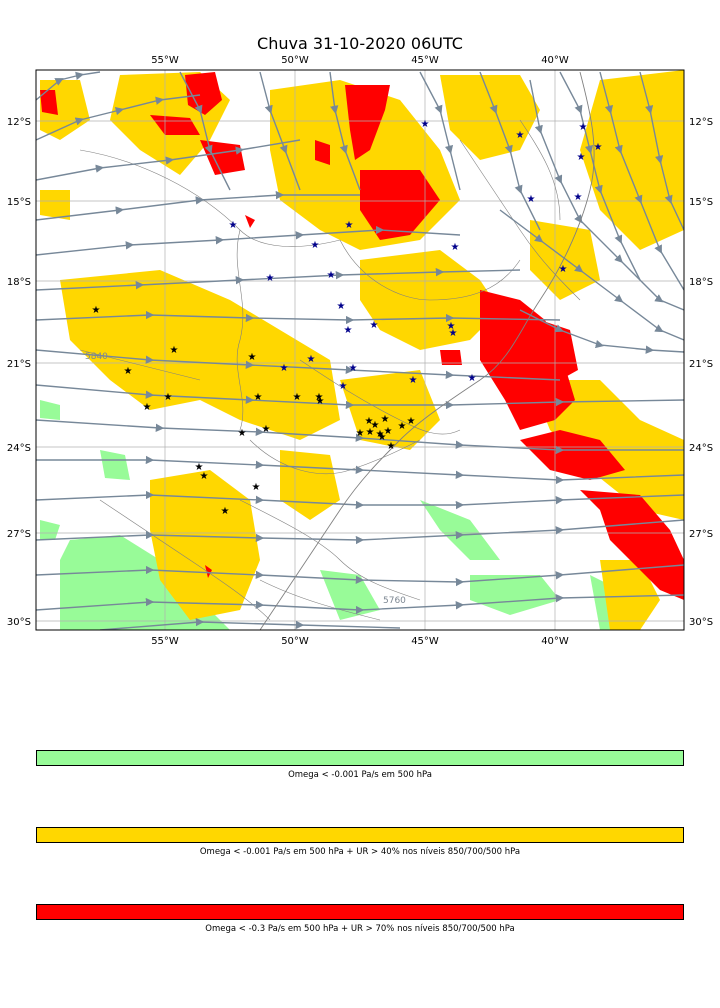  What do you see at coordinates (96, 357) in the screenshot?
I see `contour-label-5840: 5840` at bounding box center [96, 357].